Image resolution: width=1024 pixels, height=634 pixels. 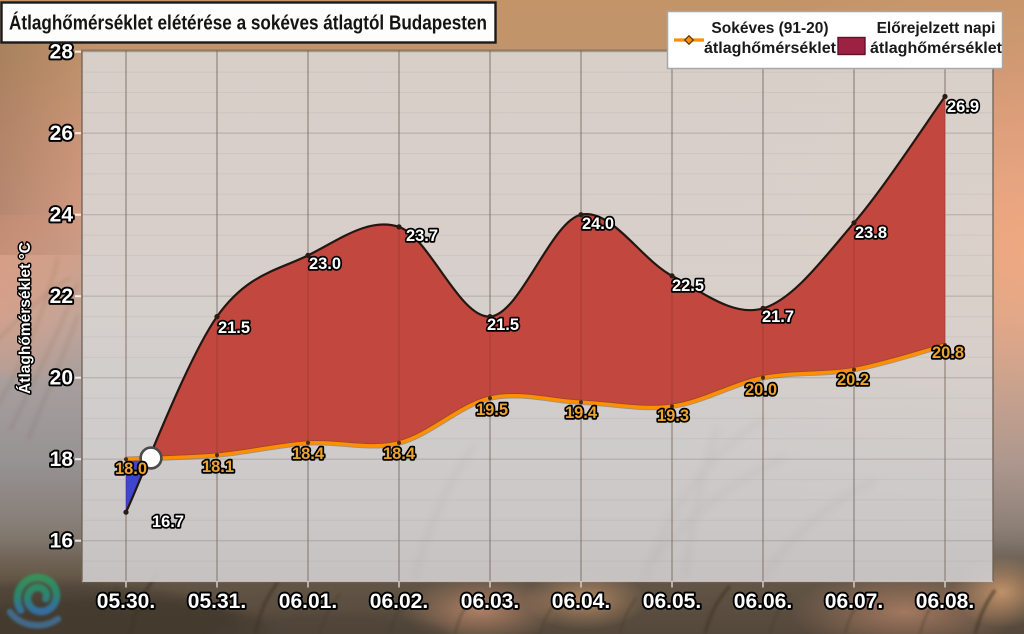 I want to click on svg-text: 20.0, so click(x=761, y=390).